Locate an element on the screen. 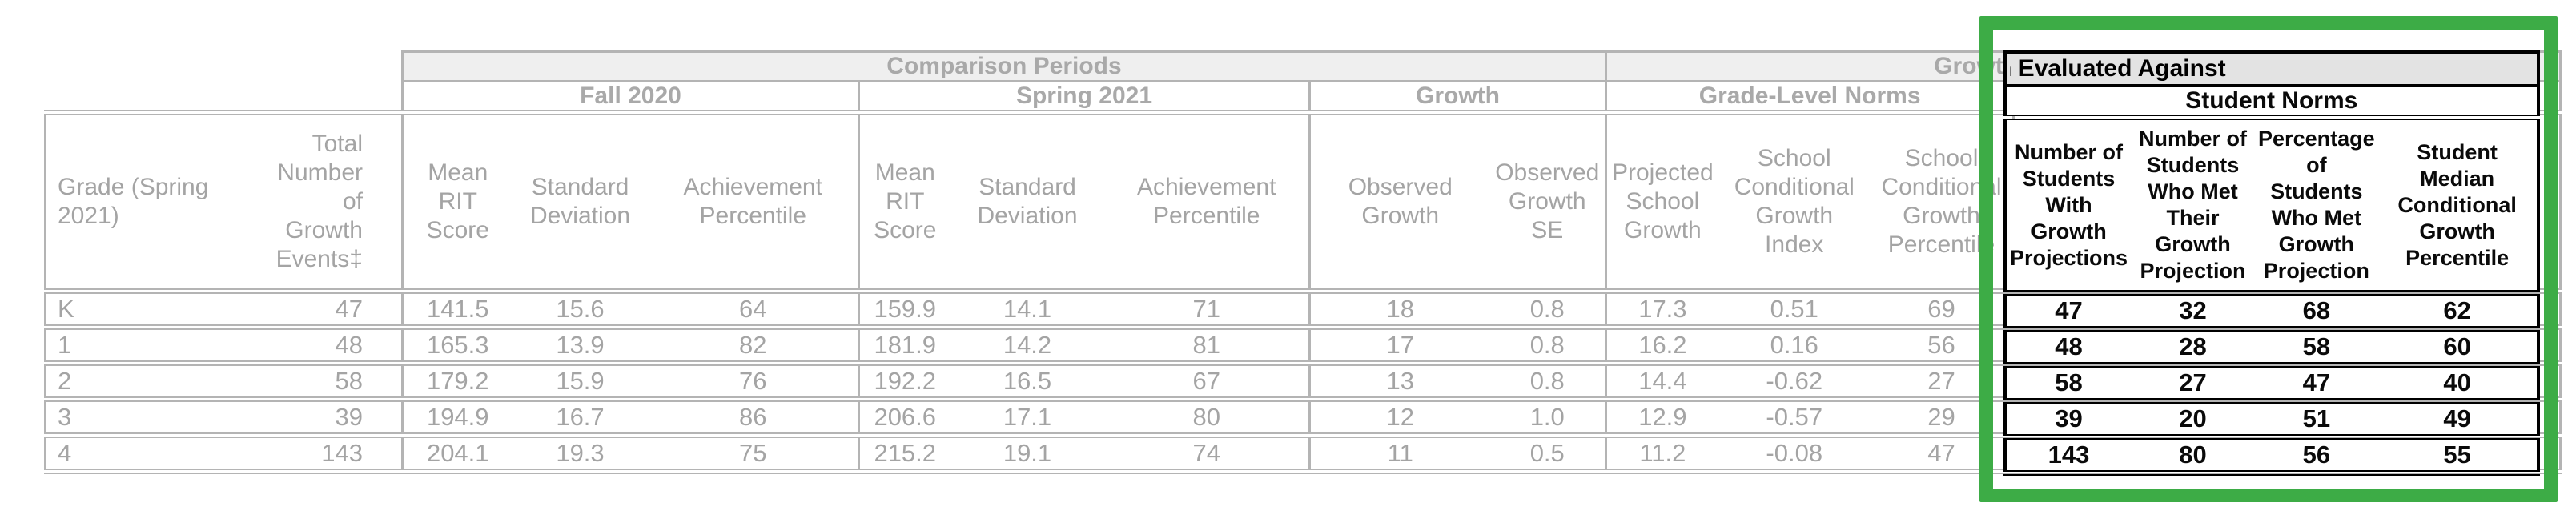 The height and width of the screenshot is (523, 2576). cell: 12 is located at coordinates (1399, 417).